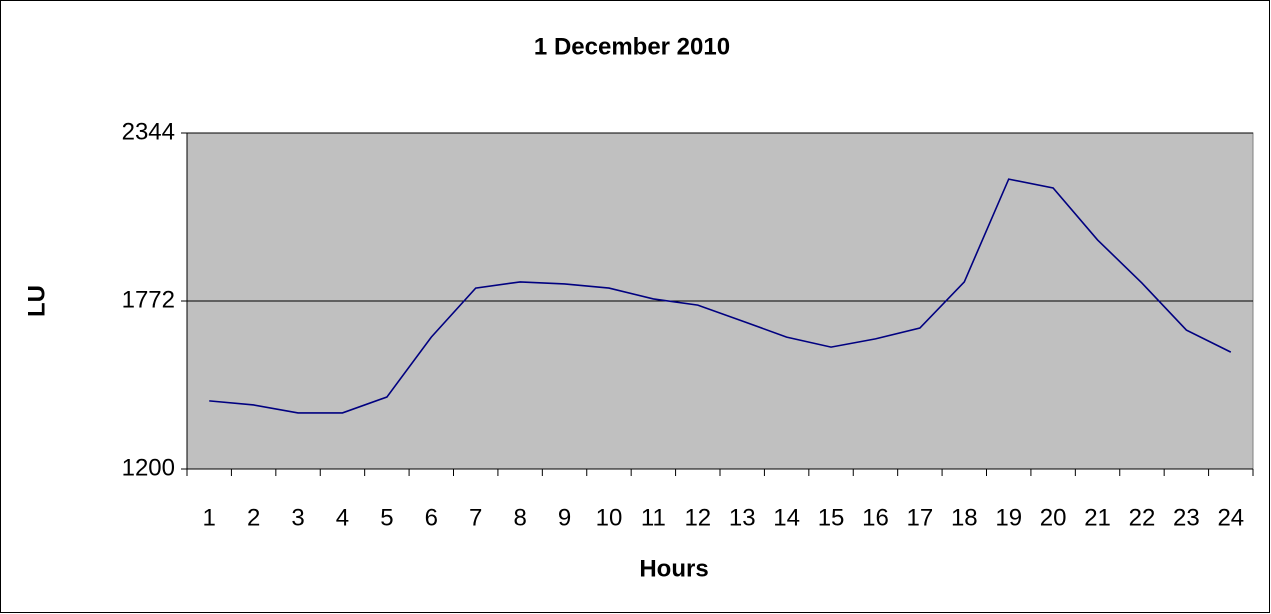 The height and width of the screenshot is (614, 1271). What do you see at coordinates (742, 517) in the screenshot?
I see `x-tick-label: 13` at bounding box center [742, 517].